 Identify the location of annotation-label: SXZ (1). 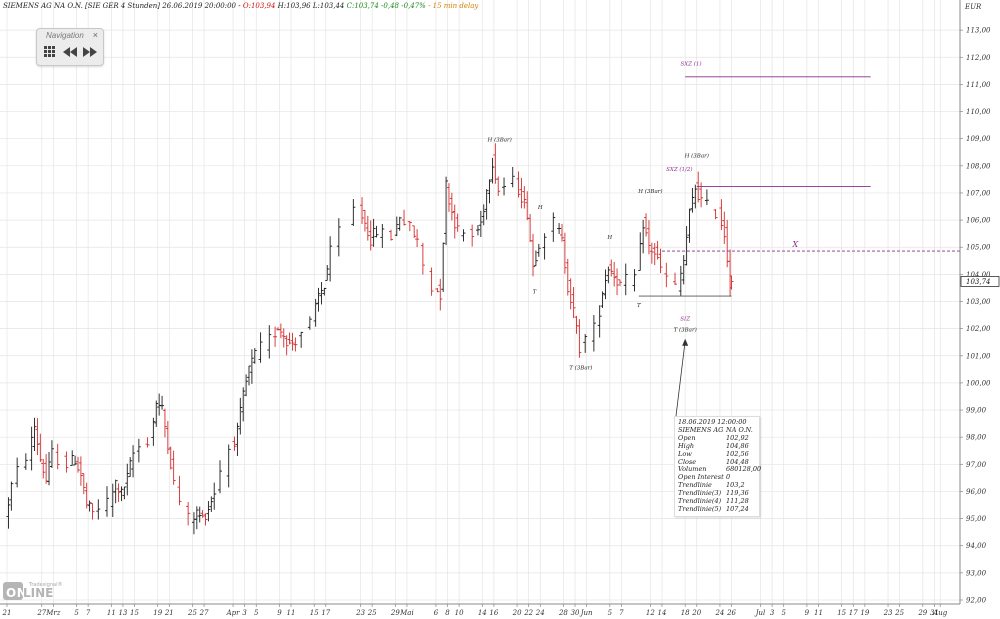
(690, 63).